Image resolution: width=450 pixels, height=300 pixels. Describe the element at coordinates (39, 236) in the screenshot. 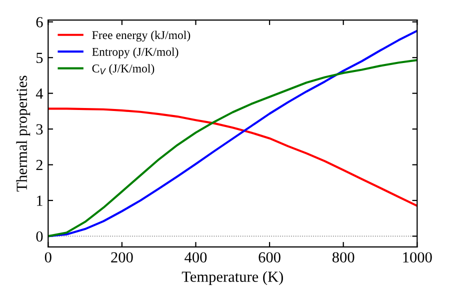

I see `y-tick-label: 0` at that location.